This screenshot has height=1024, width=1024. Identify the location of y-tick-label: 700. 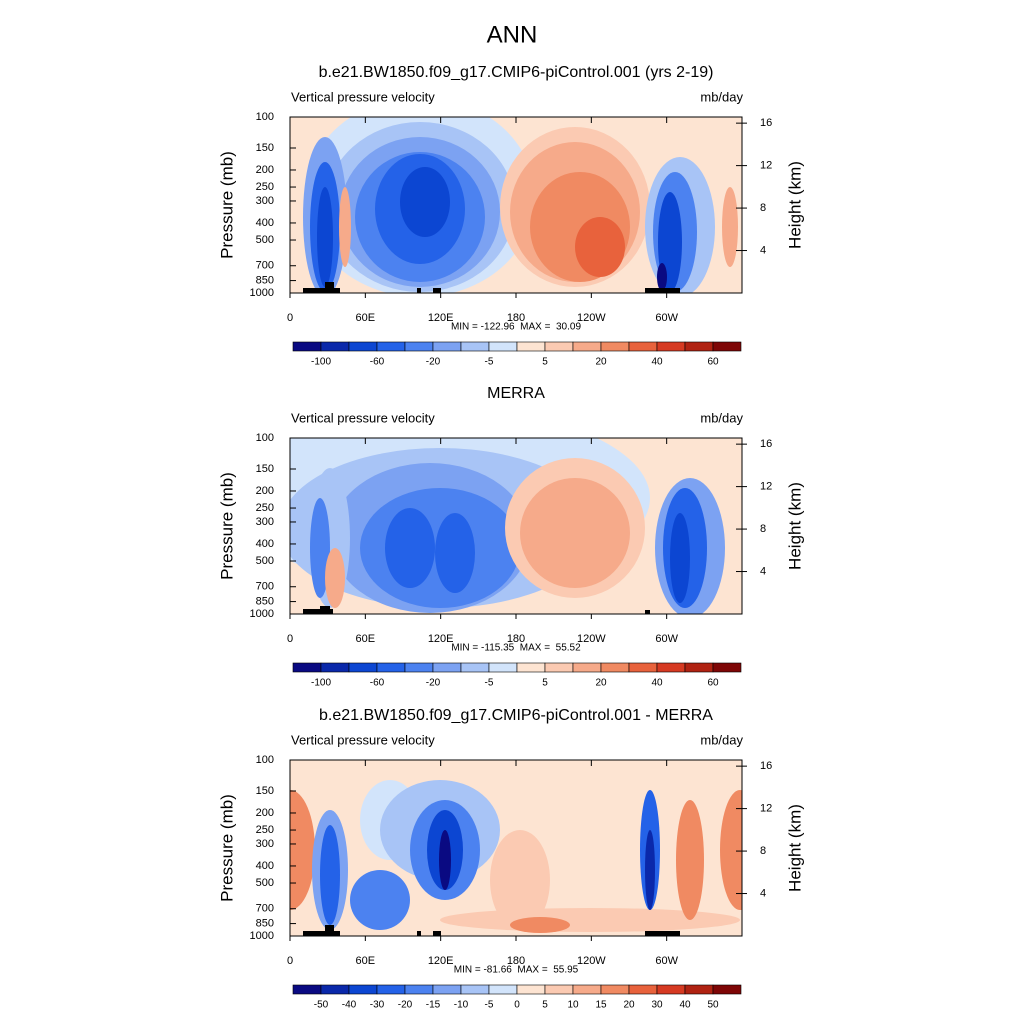
(265, 909).